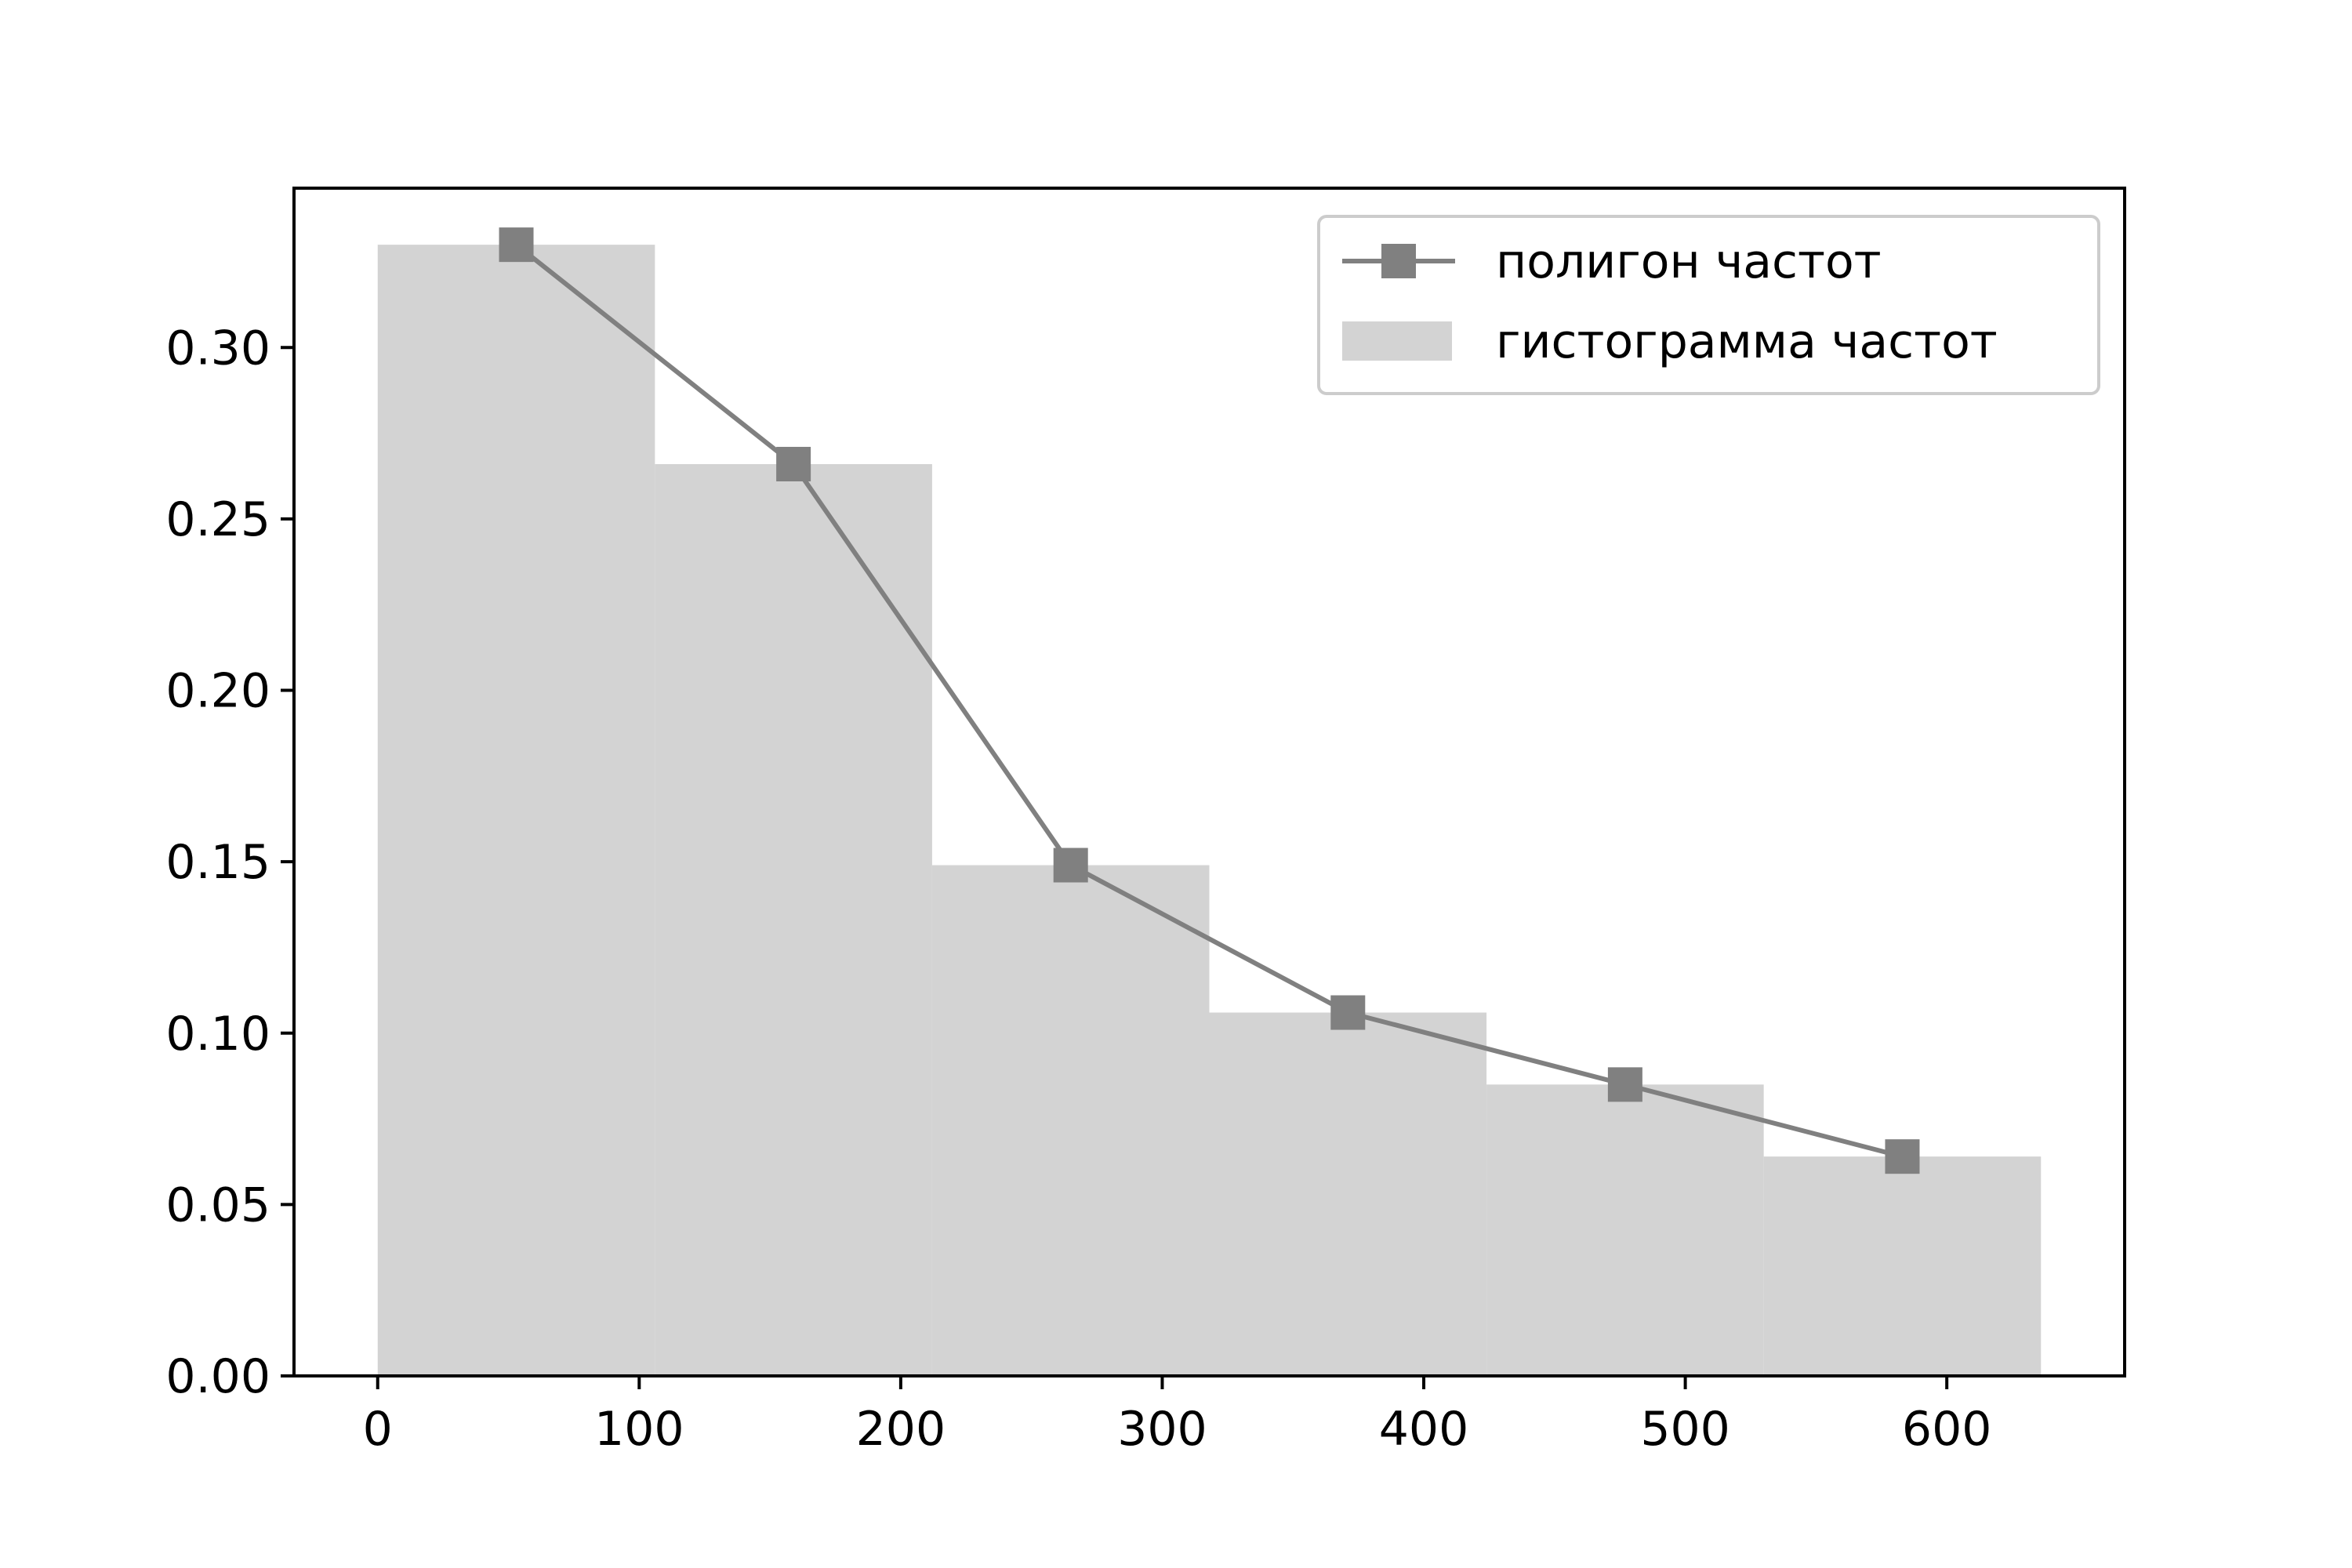 The height and width of the screenshot is (1568, 2352). I want to click on legend-histogram-swatch-icon, so click(1397, 341).